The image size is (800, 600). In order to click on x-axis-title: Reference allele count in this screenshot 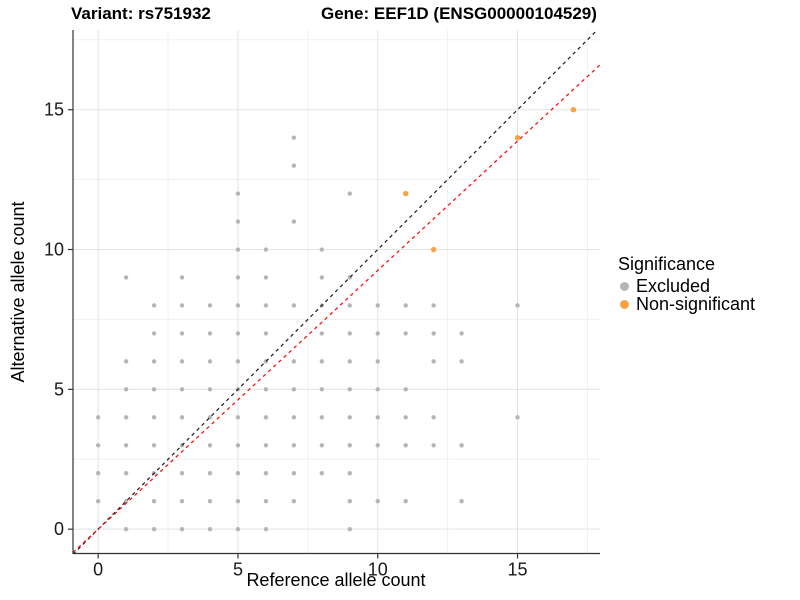, I will do `click(335, 580)`.